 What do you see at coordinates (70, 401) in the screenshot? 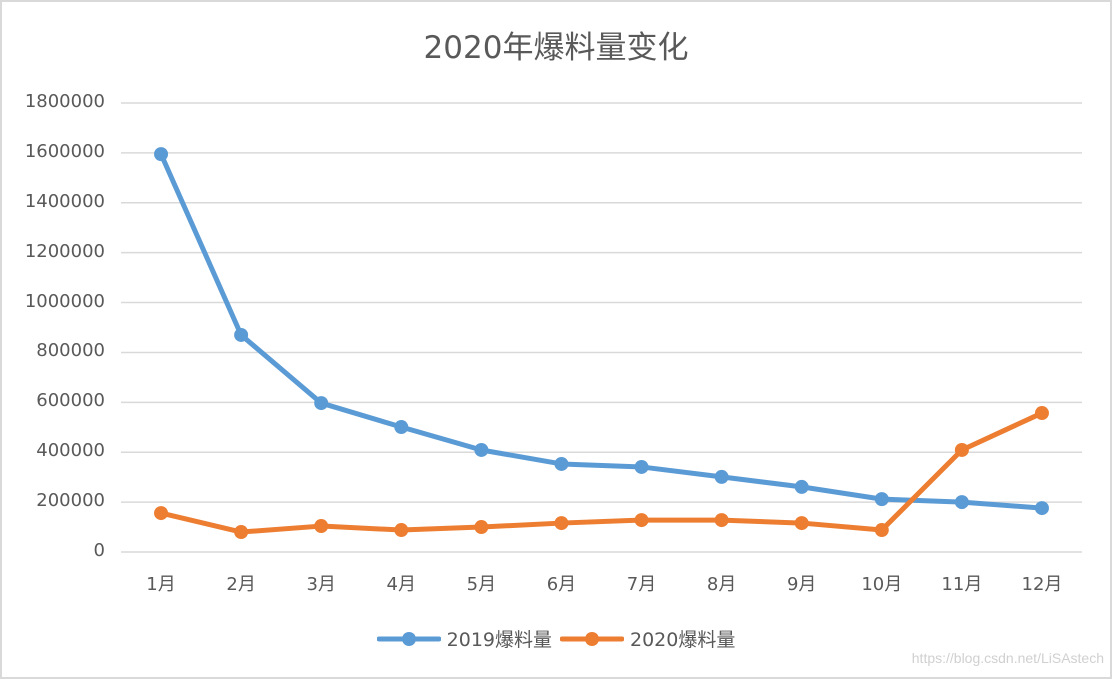
I see `y-tick-label: 600000` at bounding box center [70, 401].